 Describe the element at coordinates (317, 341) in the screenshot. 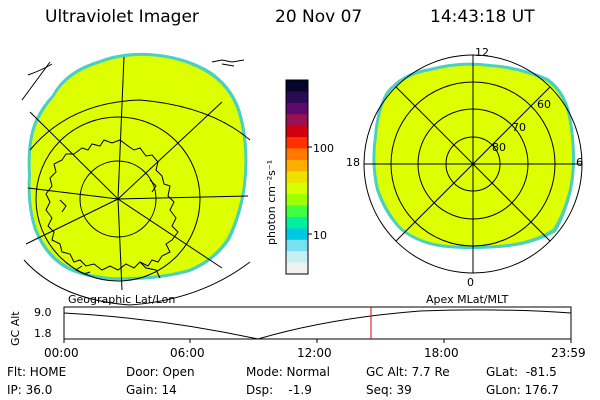

I see `altitude-ticks` at that location.